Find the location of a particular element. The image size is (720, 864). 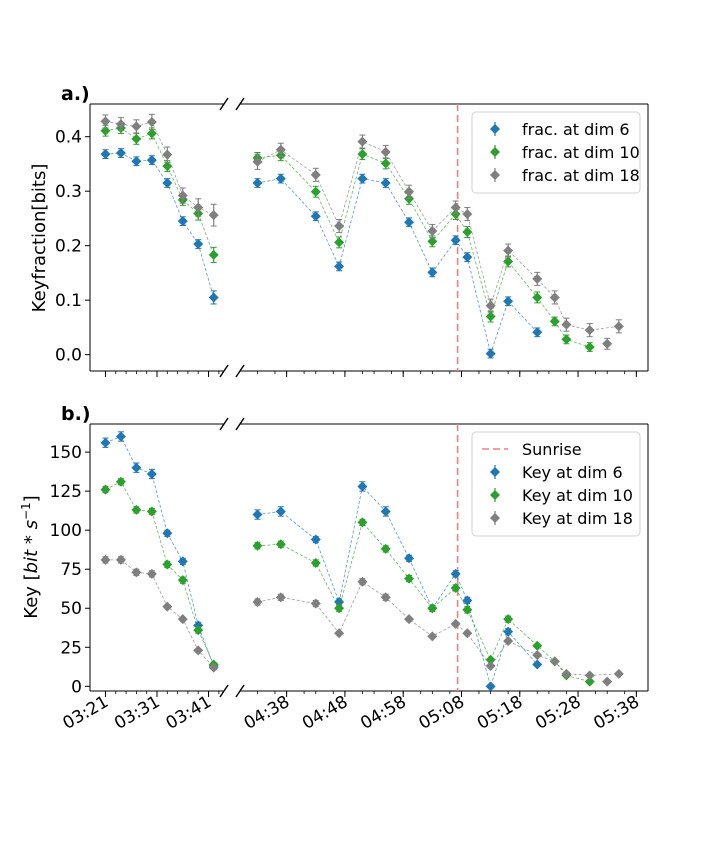

y-tick-label: 100 is located at coordinates (66, 531).